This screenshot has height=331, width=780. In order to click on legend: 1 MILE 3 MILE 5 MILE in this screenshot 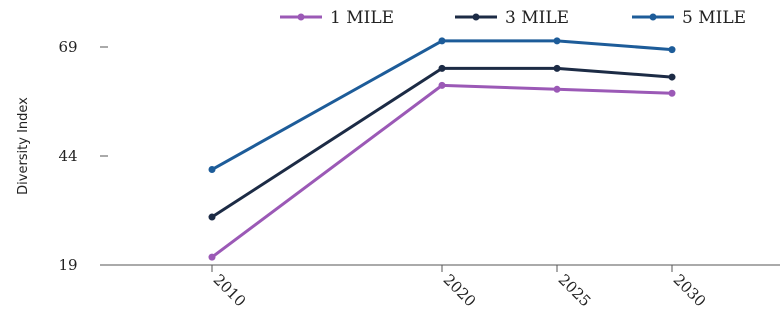, I will do `click(513, 18)`.